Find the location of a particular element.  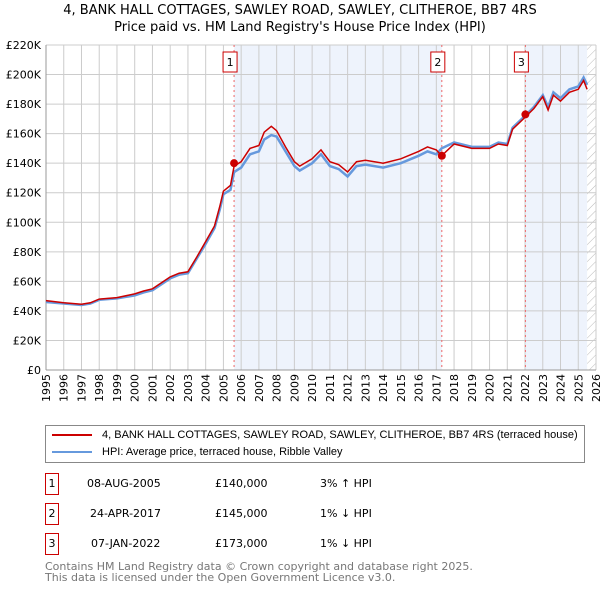

x-tick-label: 1996 is located at coordinates (64, 388).